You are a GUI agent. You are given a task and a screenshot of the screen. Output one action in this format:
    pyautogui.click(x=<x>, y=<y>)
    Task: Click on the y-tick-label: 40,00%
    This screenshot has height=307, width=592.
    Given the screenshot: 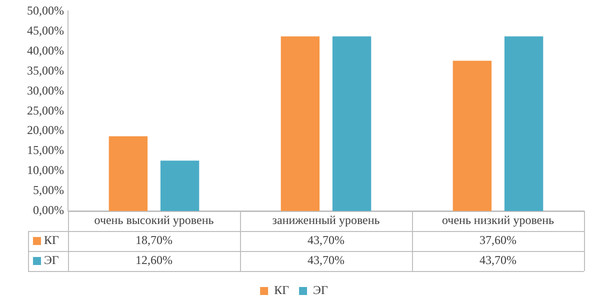 What is the action you would take?
    pyautogui.click(x=45, y=50)
    